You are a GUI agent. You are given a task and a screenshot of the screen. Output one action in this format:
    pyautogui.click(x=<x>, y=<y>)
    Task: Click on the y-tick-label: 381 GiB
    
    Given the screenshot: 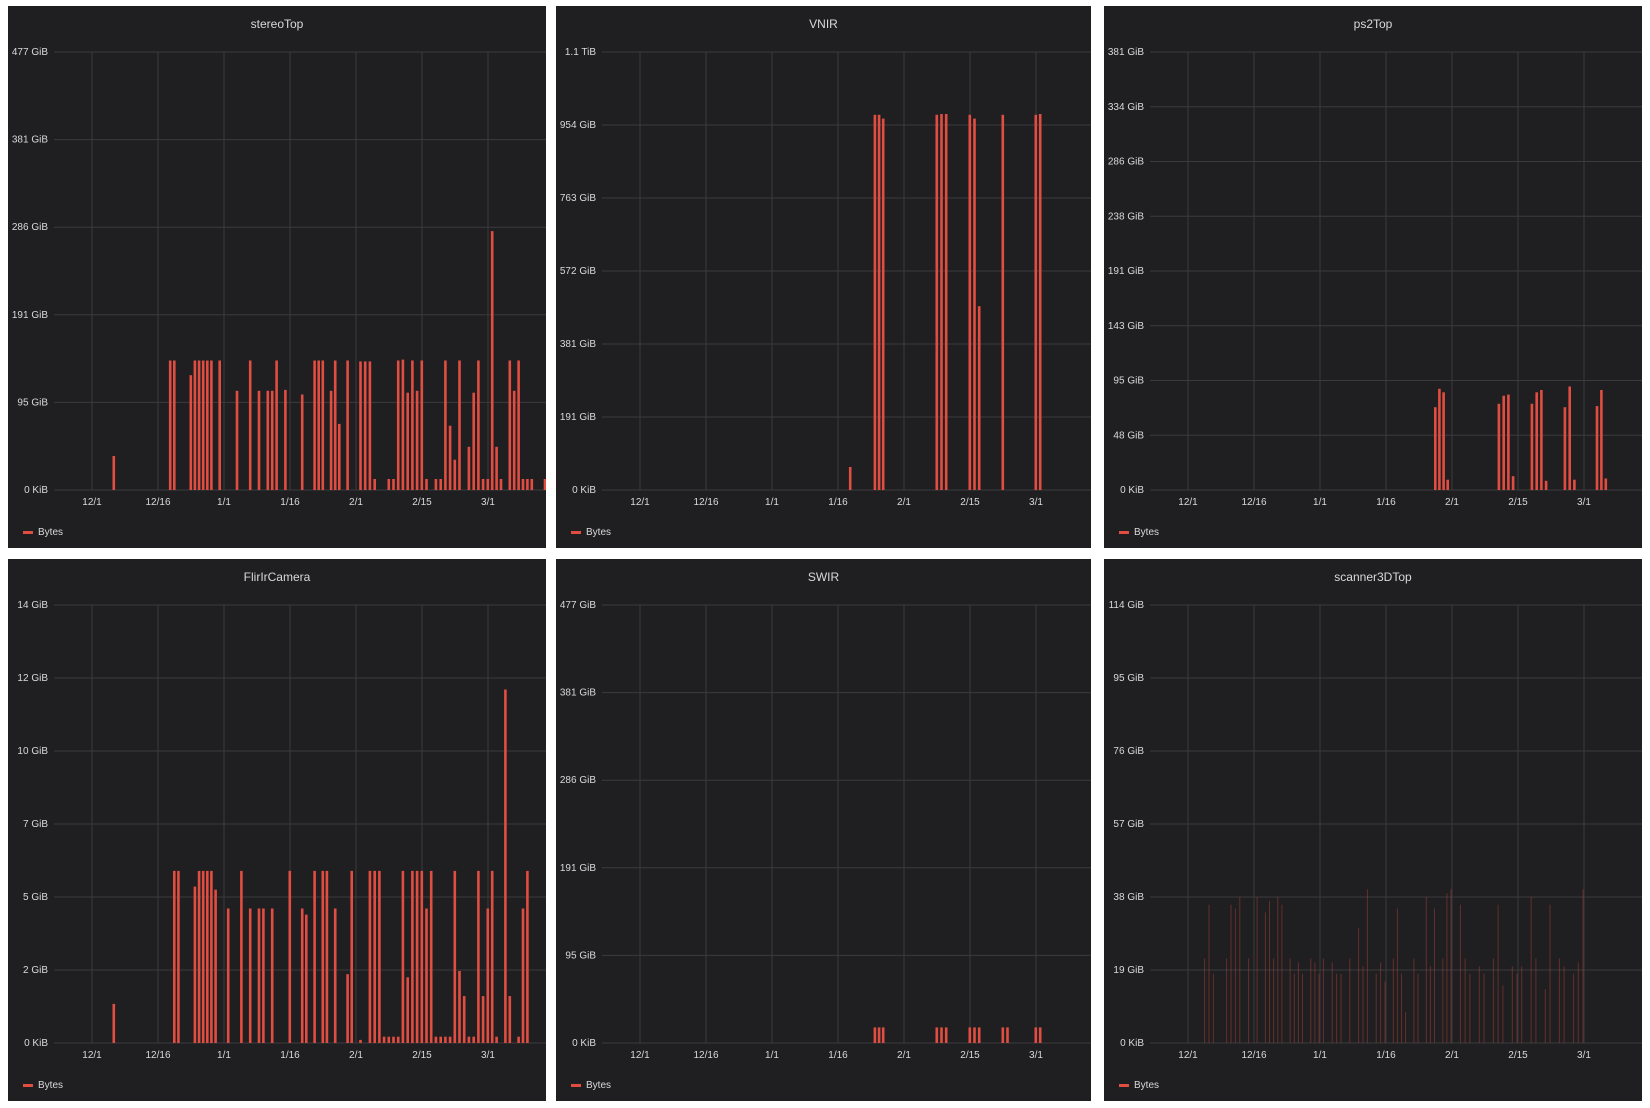 What is the action you would take?
    pyautogui.click(x=1126, y=52)
    